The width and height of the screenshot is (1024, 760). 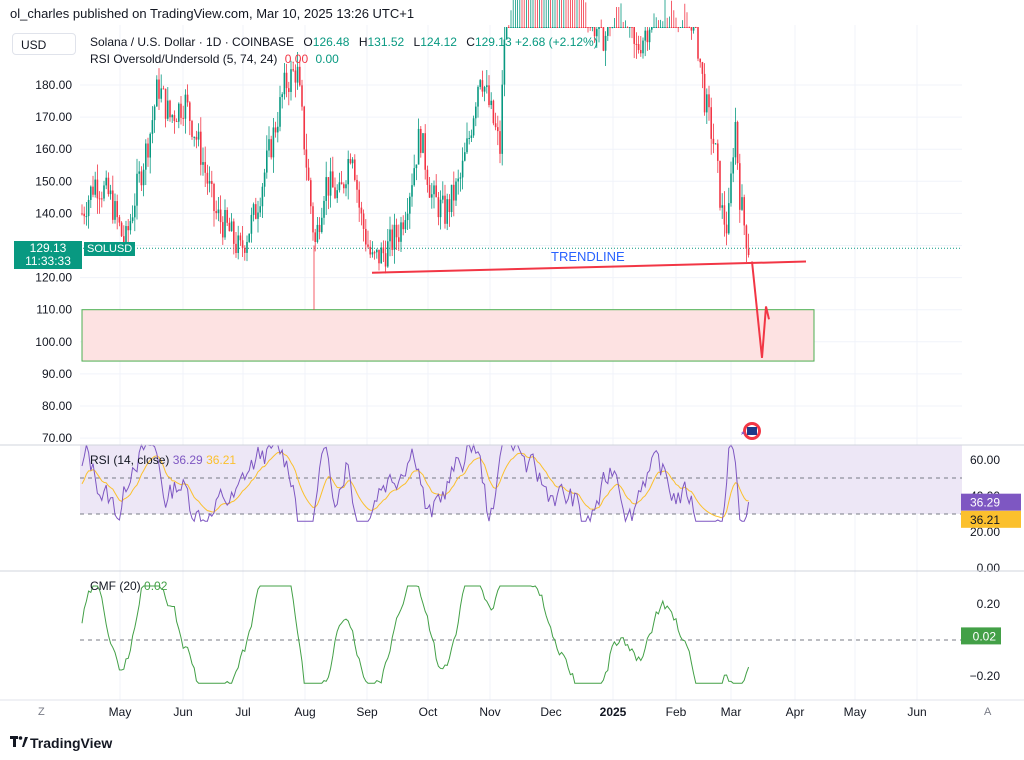 I want to click on currency-button: USD, so click(x=44, y=44).